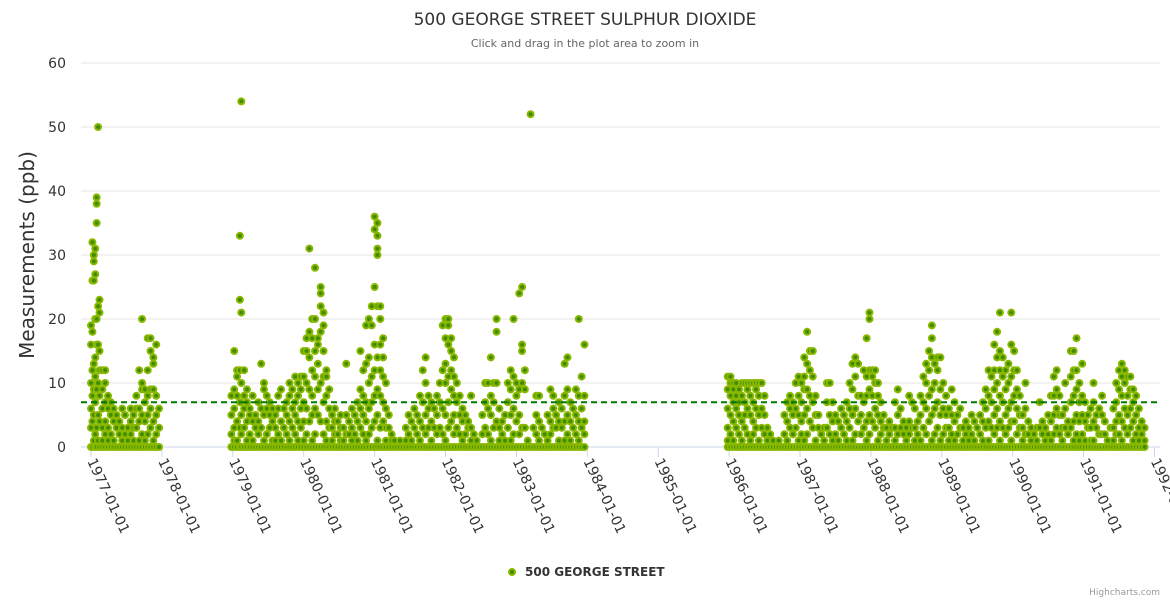  Describe the element at coordinates (1124, 593) in the screenshot. I see `highcharts-credits: Highcharts.com` at that location.